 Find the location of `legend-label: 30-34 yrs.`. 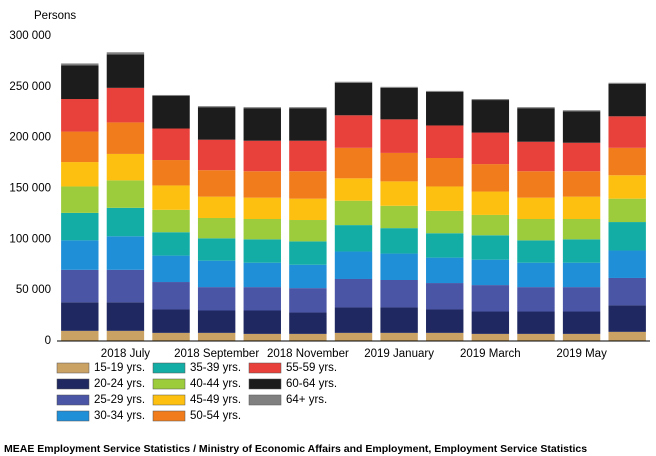

legend-label: 30-34 yrs. is located at coordinates (119, 416).